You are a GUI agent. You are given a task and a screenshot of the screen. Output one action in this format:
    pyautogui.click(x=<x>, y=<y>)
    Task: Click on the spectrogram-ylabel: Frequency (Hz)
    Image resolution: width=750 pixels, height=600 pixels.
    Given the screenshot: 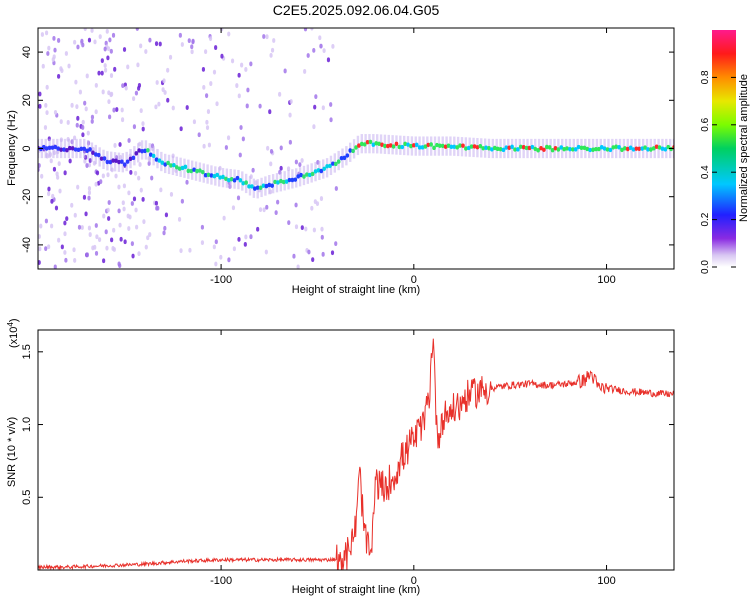 What is the action you would take?
    pyautogui.click(x=12, y=148)
    